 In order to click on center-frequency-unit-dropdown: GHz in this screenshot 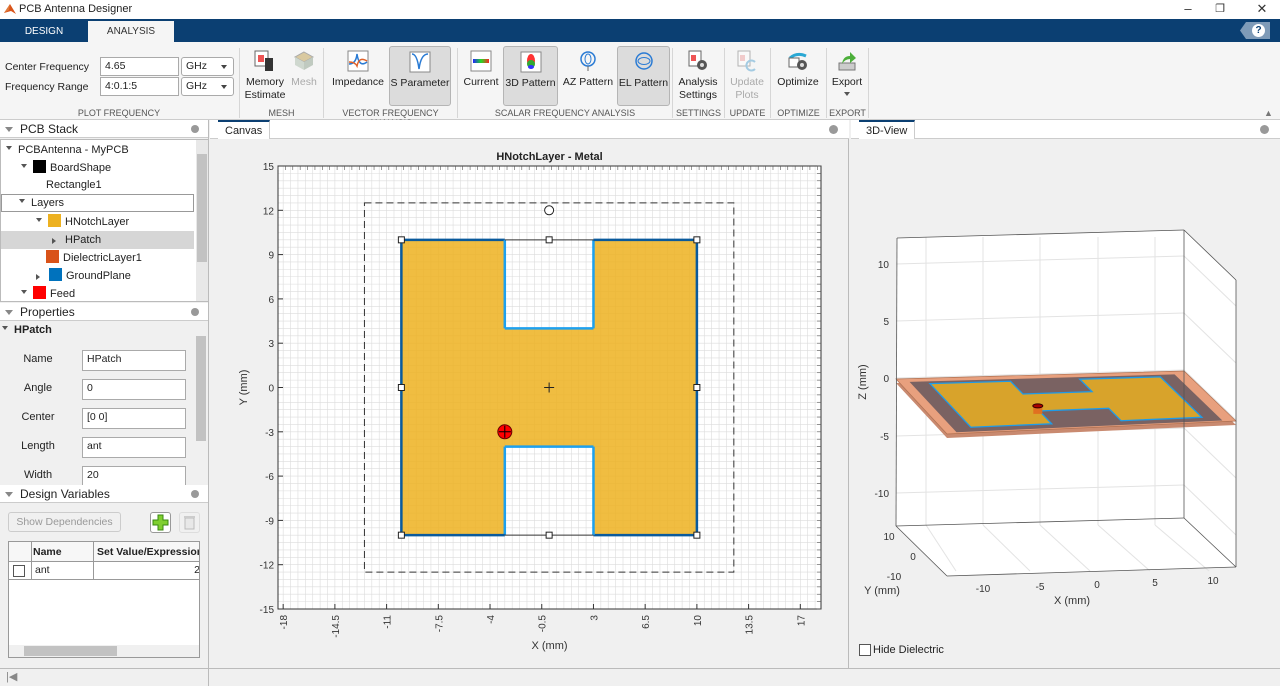, I will do `click(207, 66)`.